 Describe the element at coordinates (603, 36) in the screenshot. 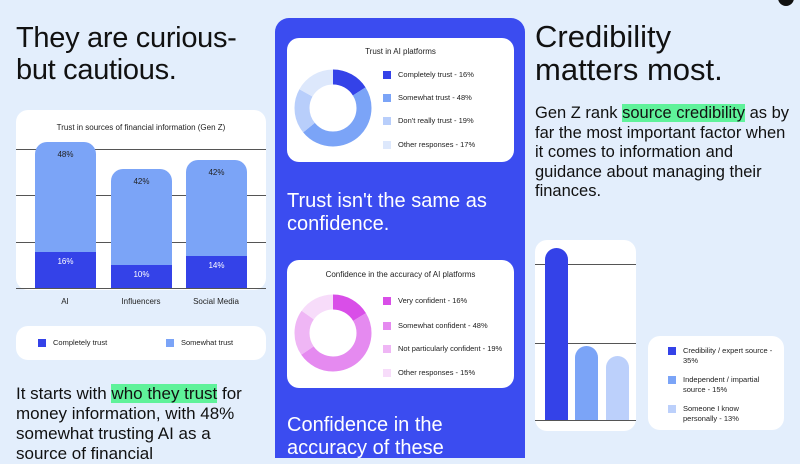

I see `heading-line: Credibility` at that location.